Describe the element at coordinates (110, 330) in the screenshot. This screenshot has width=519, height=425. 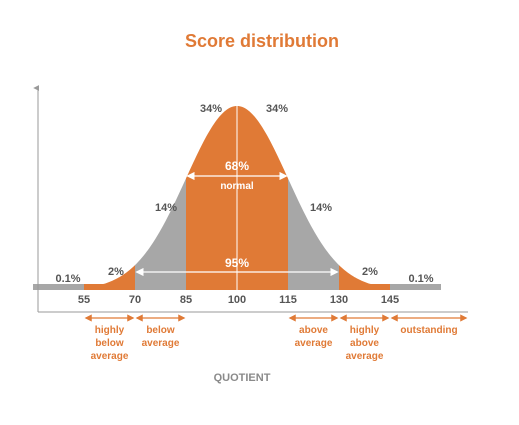
I see `category-label-1-line-1: highly` at that location.